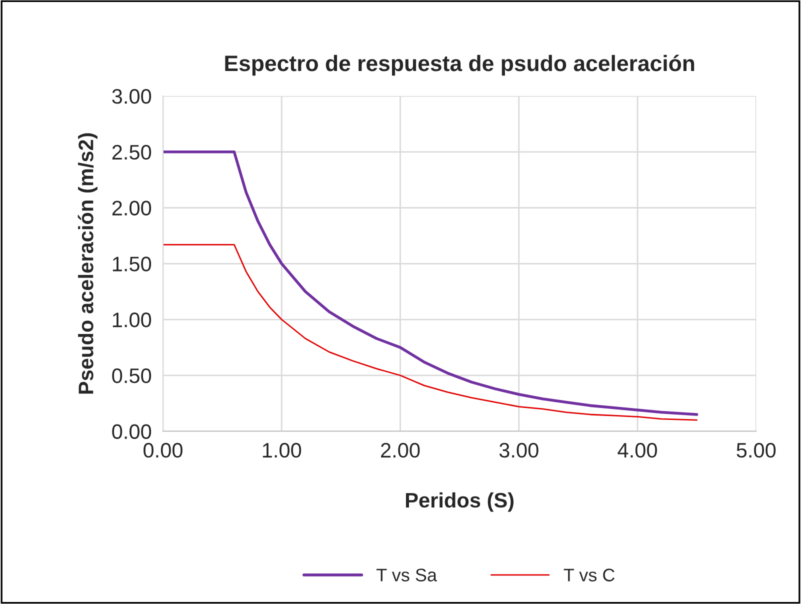 This screenshot has width=801, height=604. Describe the element at coordinates (132, 264) in the screenshot. I see `y-tick-label: 1.50` at that location.